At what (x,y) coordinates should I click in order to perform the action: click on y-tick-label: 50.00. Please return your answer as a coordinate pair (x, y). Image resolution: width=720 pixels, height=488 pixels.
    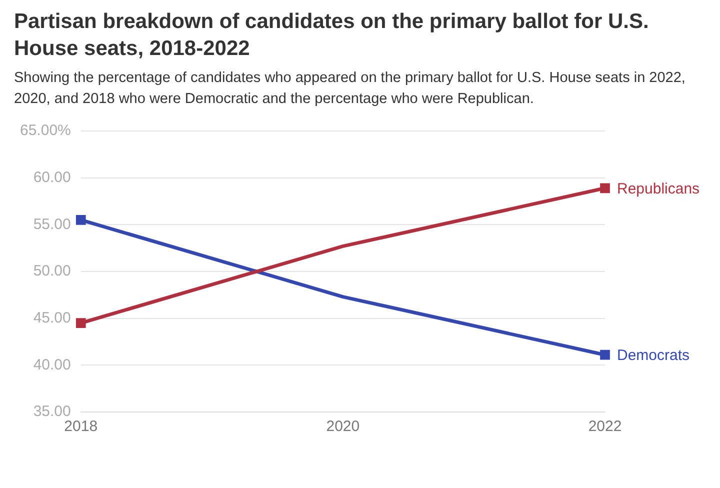
    Looking at the image, I should click on (52, 271).